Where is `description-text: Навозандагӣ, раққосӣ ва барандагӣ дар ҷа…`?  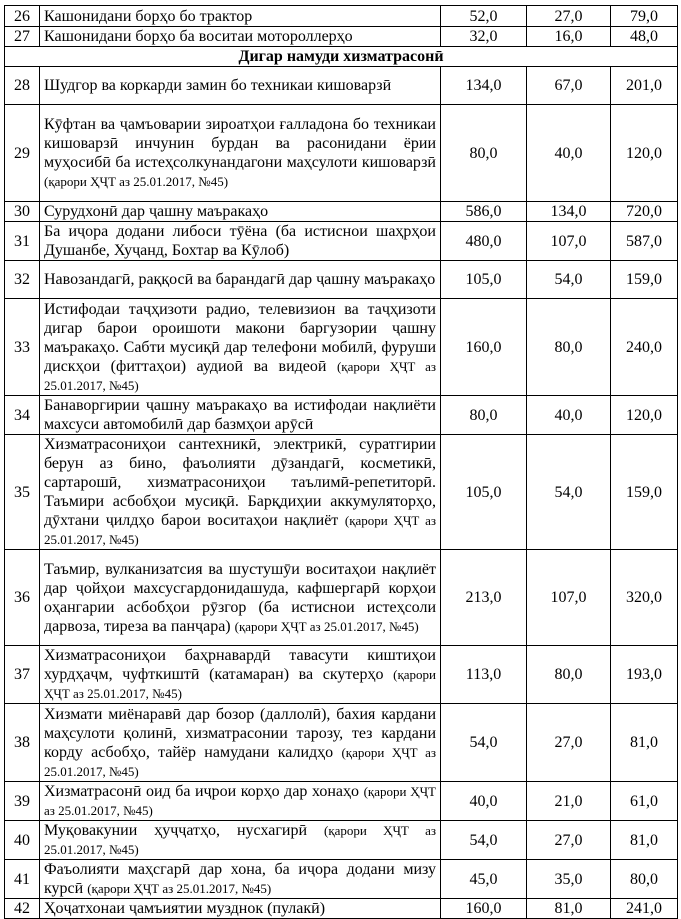
description-text: Навозандагӣ, раққосӣ ва барандагӣ дар ҷа… is located at coordinates (240, 279).